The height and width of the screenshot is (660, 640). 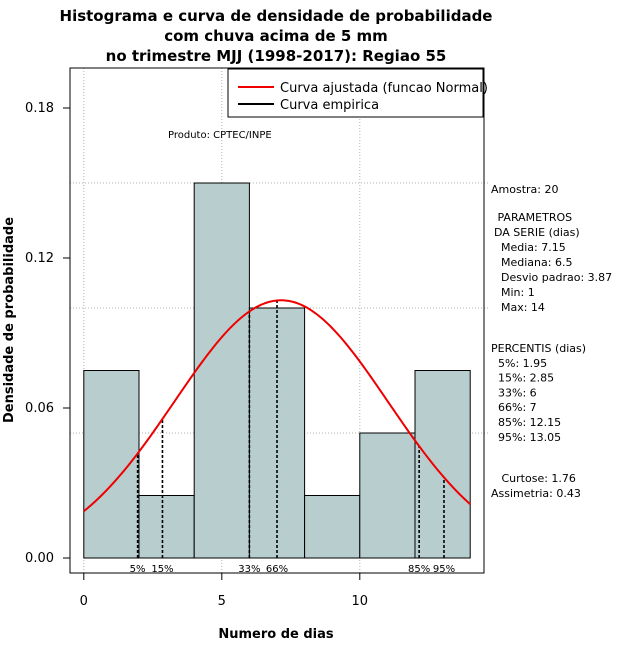 What do you see at coordinates (162, 569) in the screenshot?
I see `percentile-label: 15%` at bounding box center [162, 569].